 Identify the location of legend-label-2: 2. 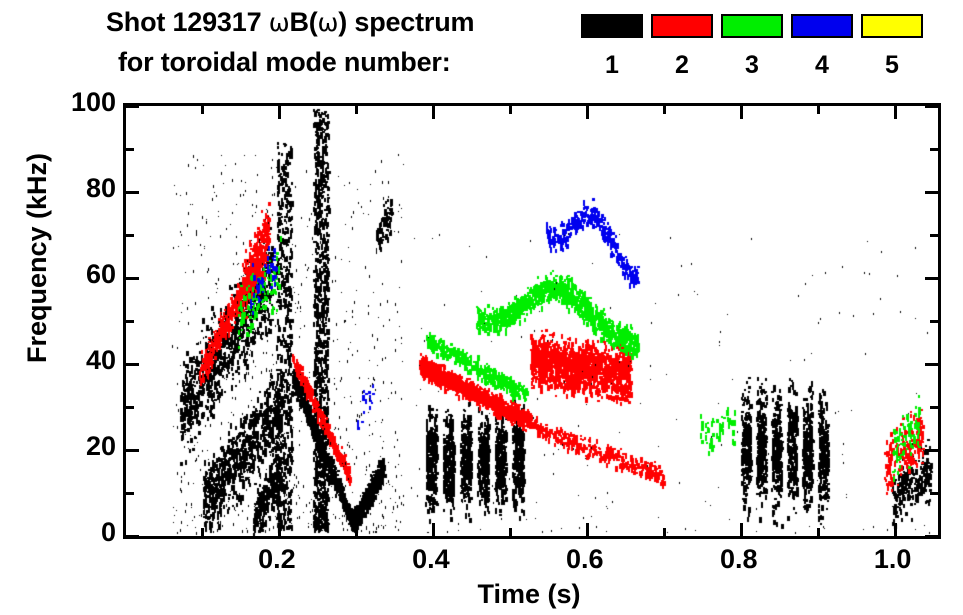
(682, 65).